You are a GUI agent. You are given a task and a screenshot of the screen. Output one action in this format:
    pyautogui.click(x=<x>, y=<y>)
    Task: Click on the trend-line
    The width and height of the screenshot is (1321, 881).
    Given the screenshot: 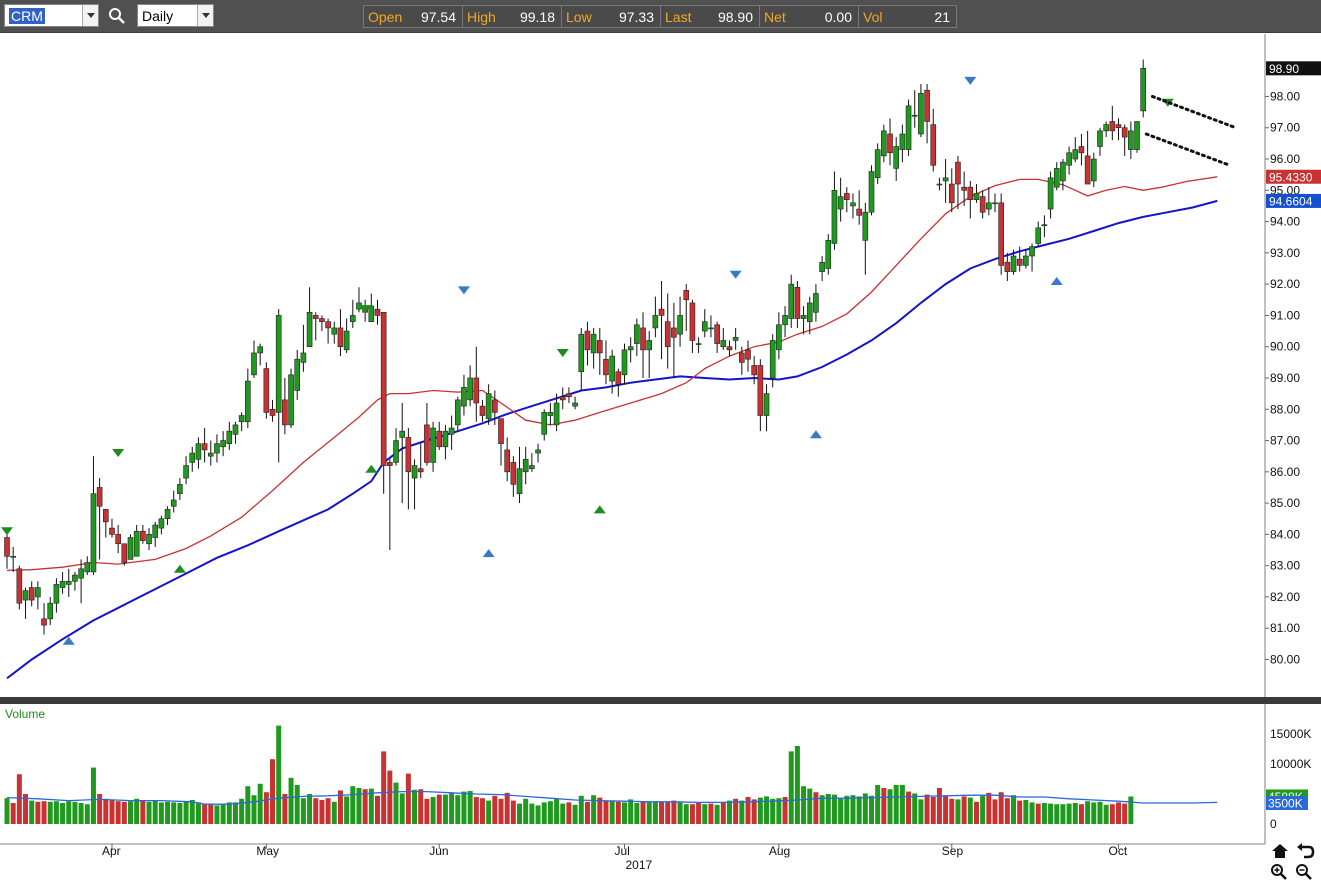 What is the action you would take?
    pyautogui.click(x=1188, y=149)
    